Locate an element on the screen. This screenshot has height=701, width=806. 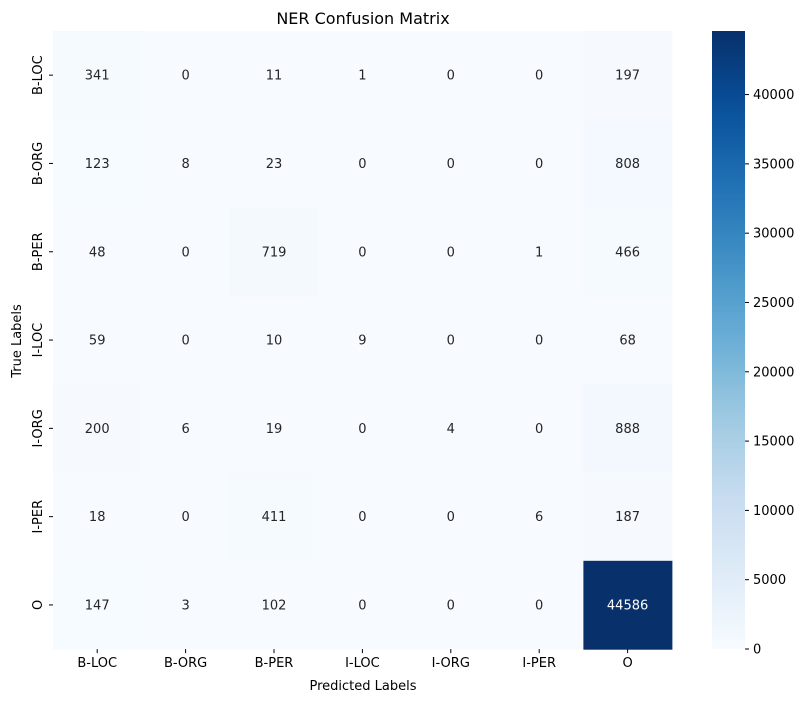
cell-value-label: 3 is located at coordinates (185, 605).